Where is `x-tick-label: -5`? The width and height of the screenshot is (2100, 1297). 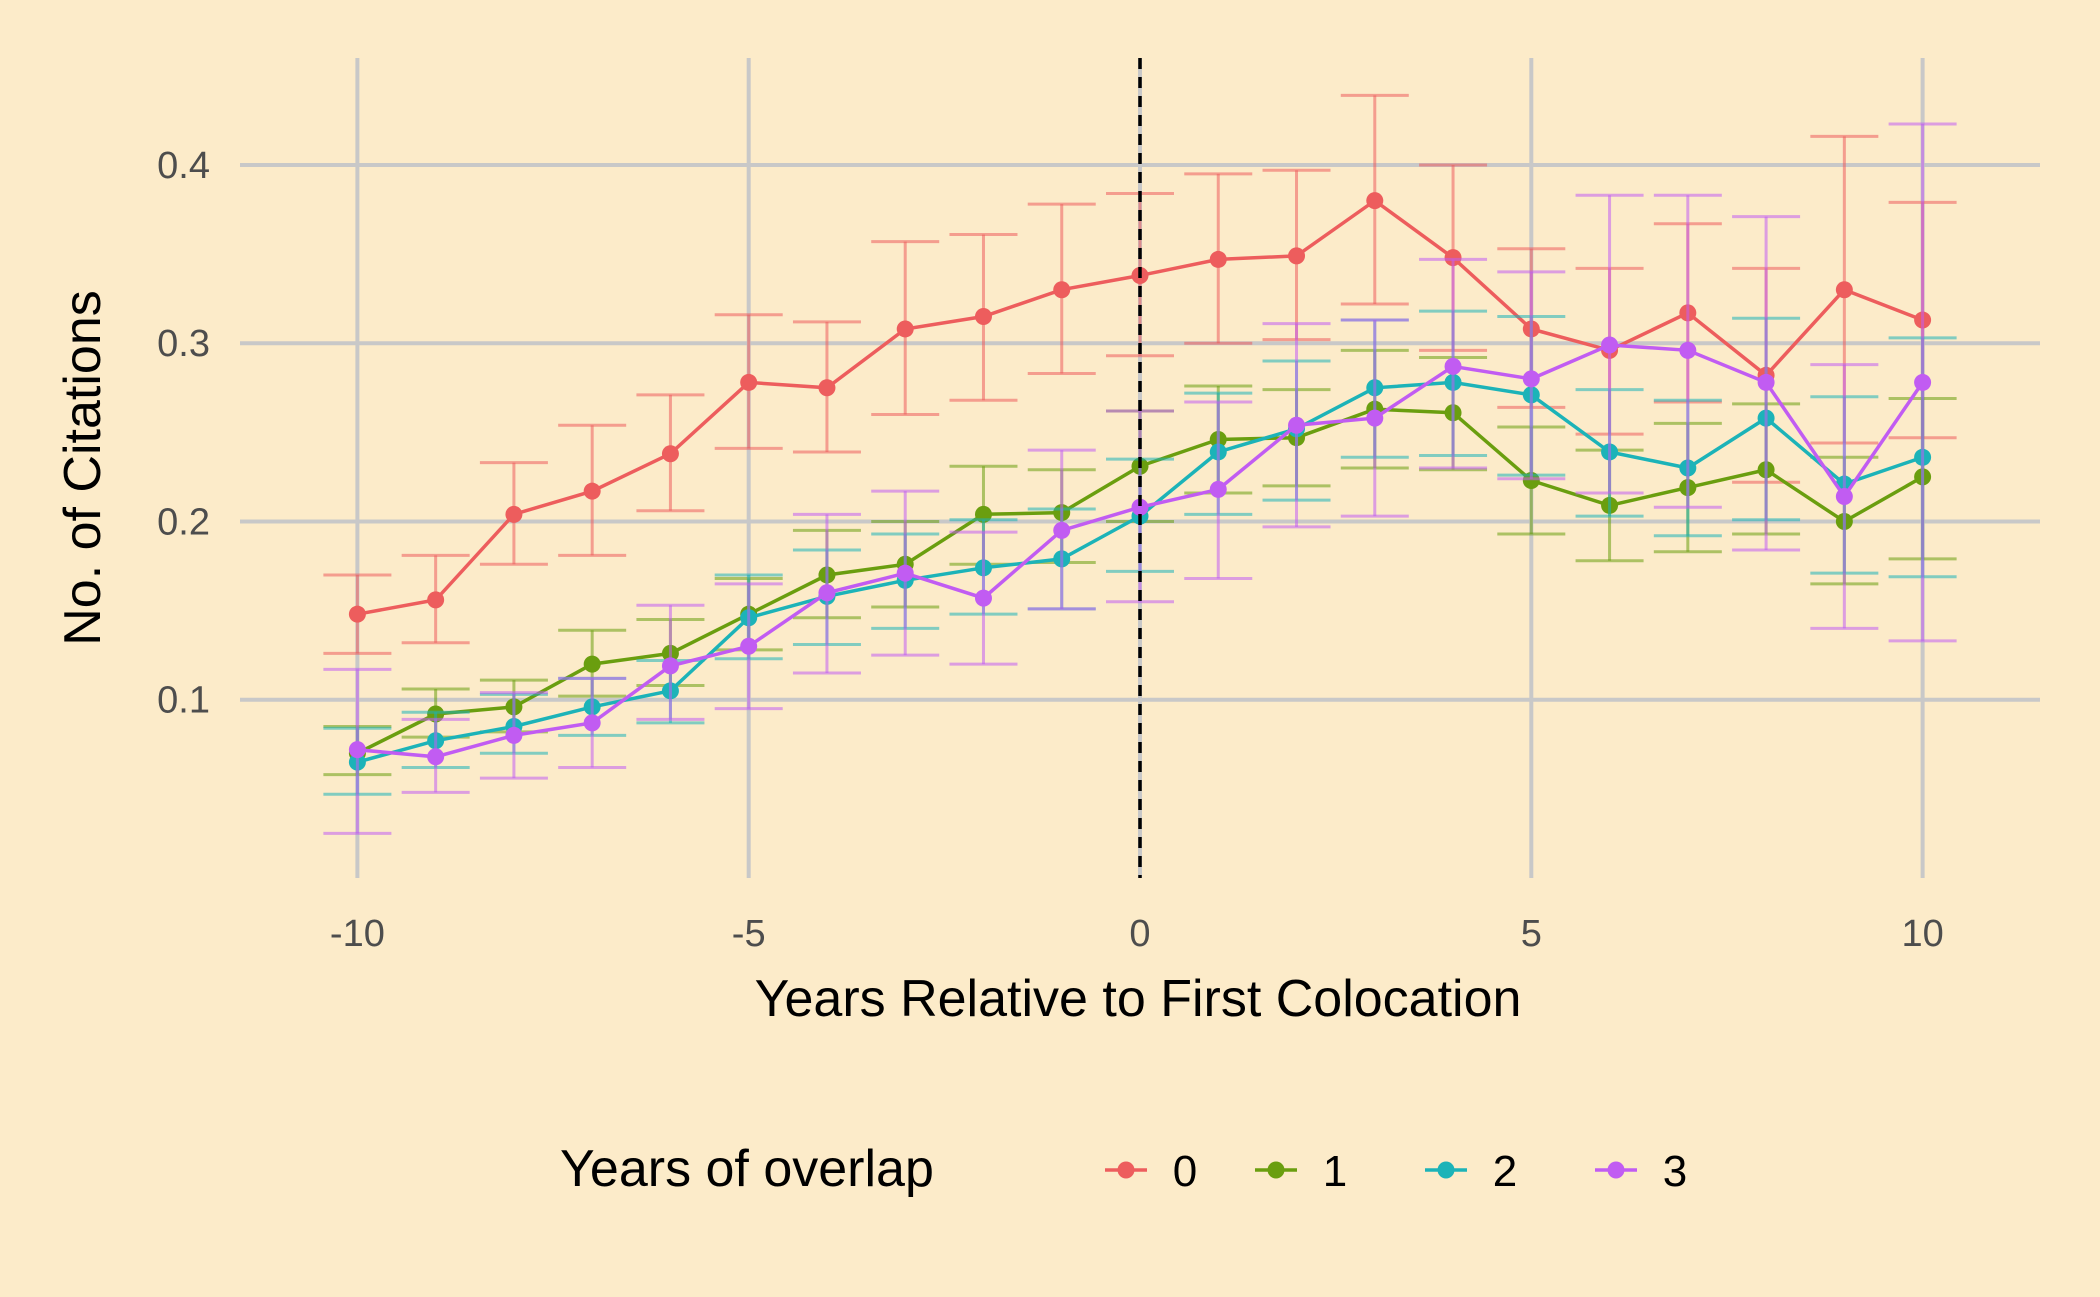 x-tick-label: -5 is located at coordinates (749, 934).